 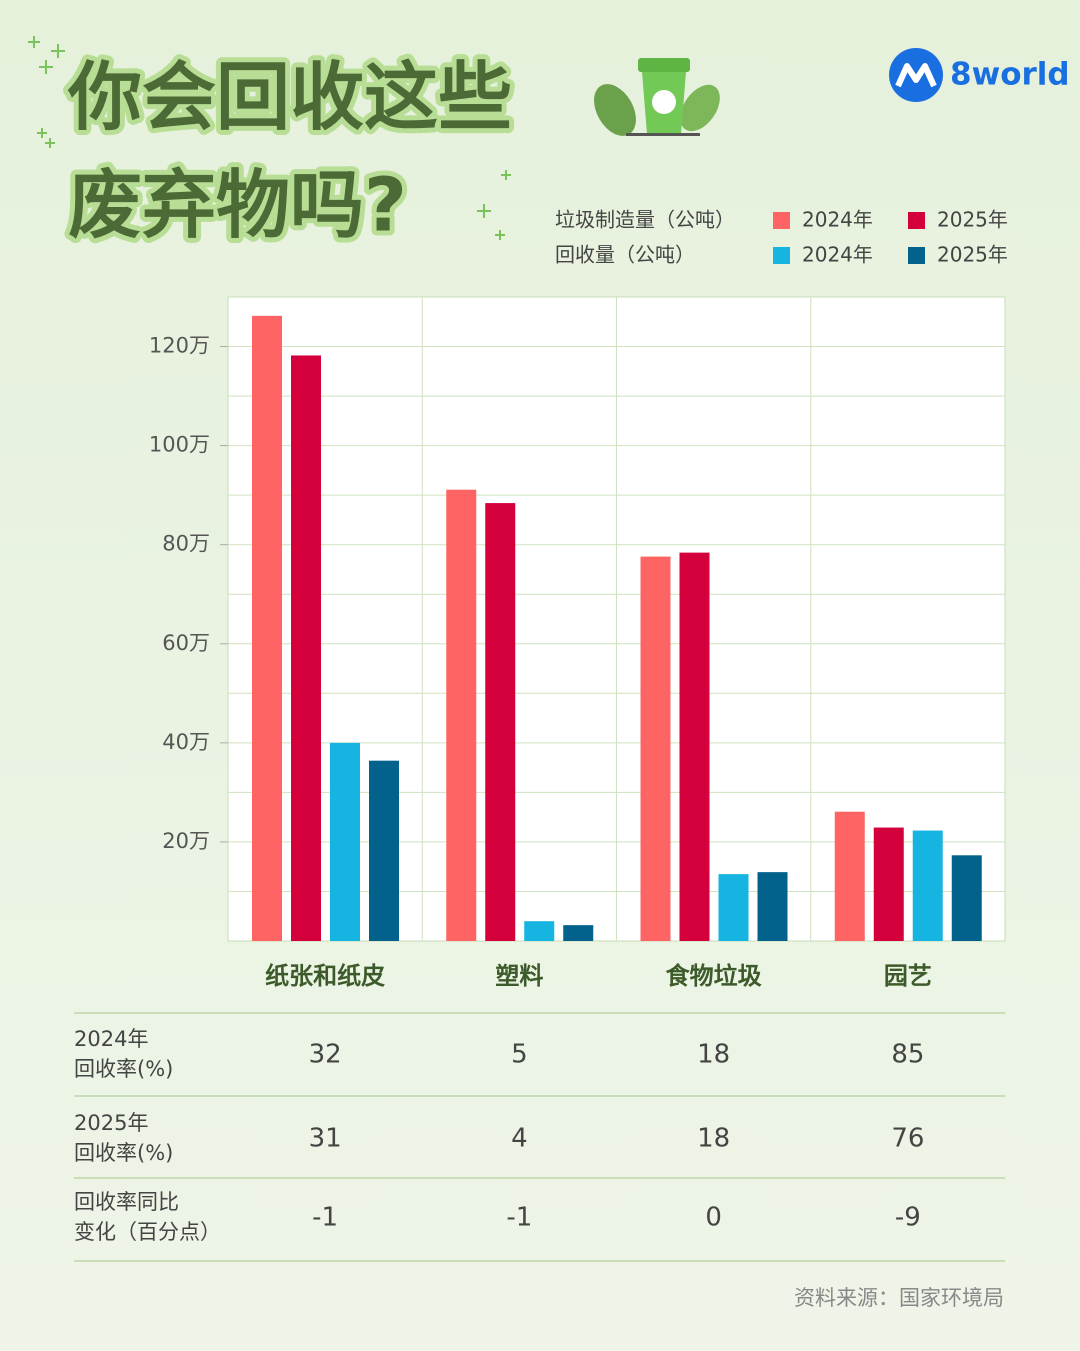 What do you see at coordinates (186, 841) in the screenshot?
I see `y-tick-label: 20万` at bounding box center [186, 841].